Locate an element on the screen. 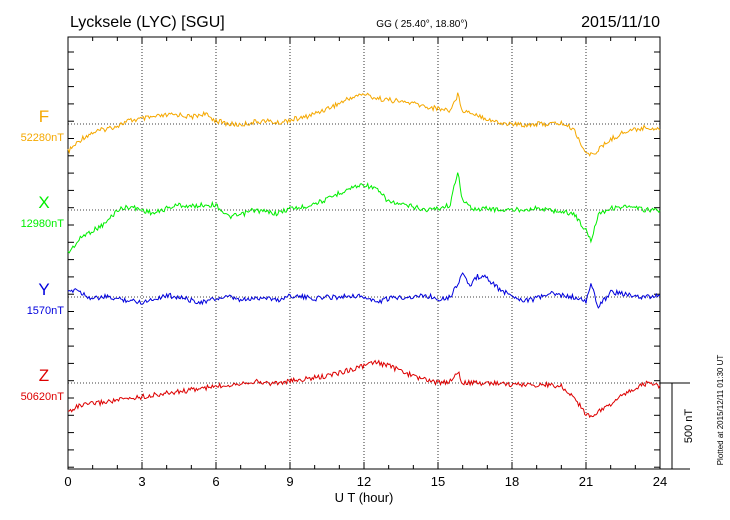 This screenshot has width=730, height=520. scale-label: 500 nT is located at coordinates (689, 426).